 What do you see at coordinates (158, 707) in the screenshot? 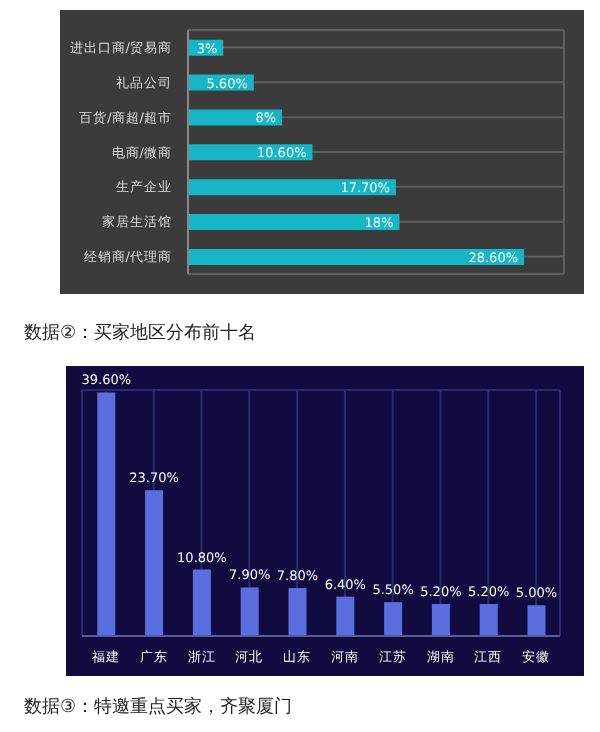
I see `text: 数据③：特邀重点买家，齐聚厦门` at bounding box center [158, 707].